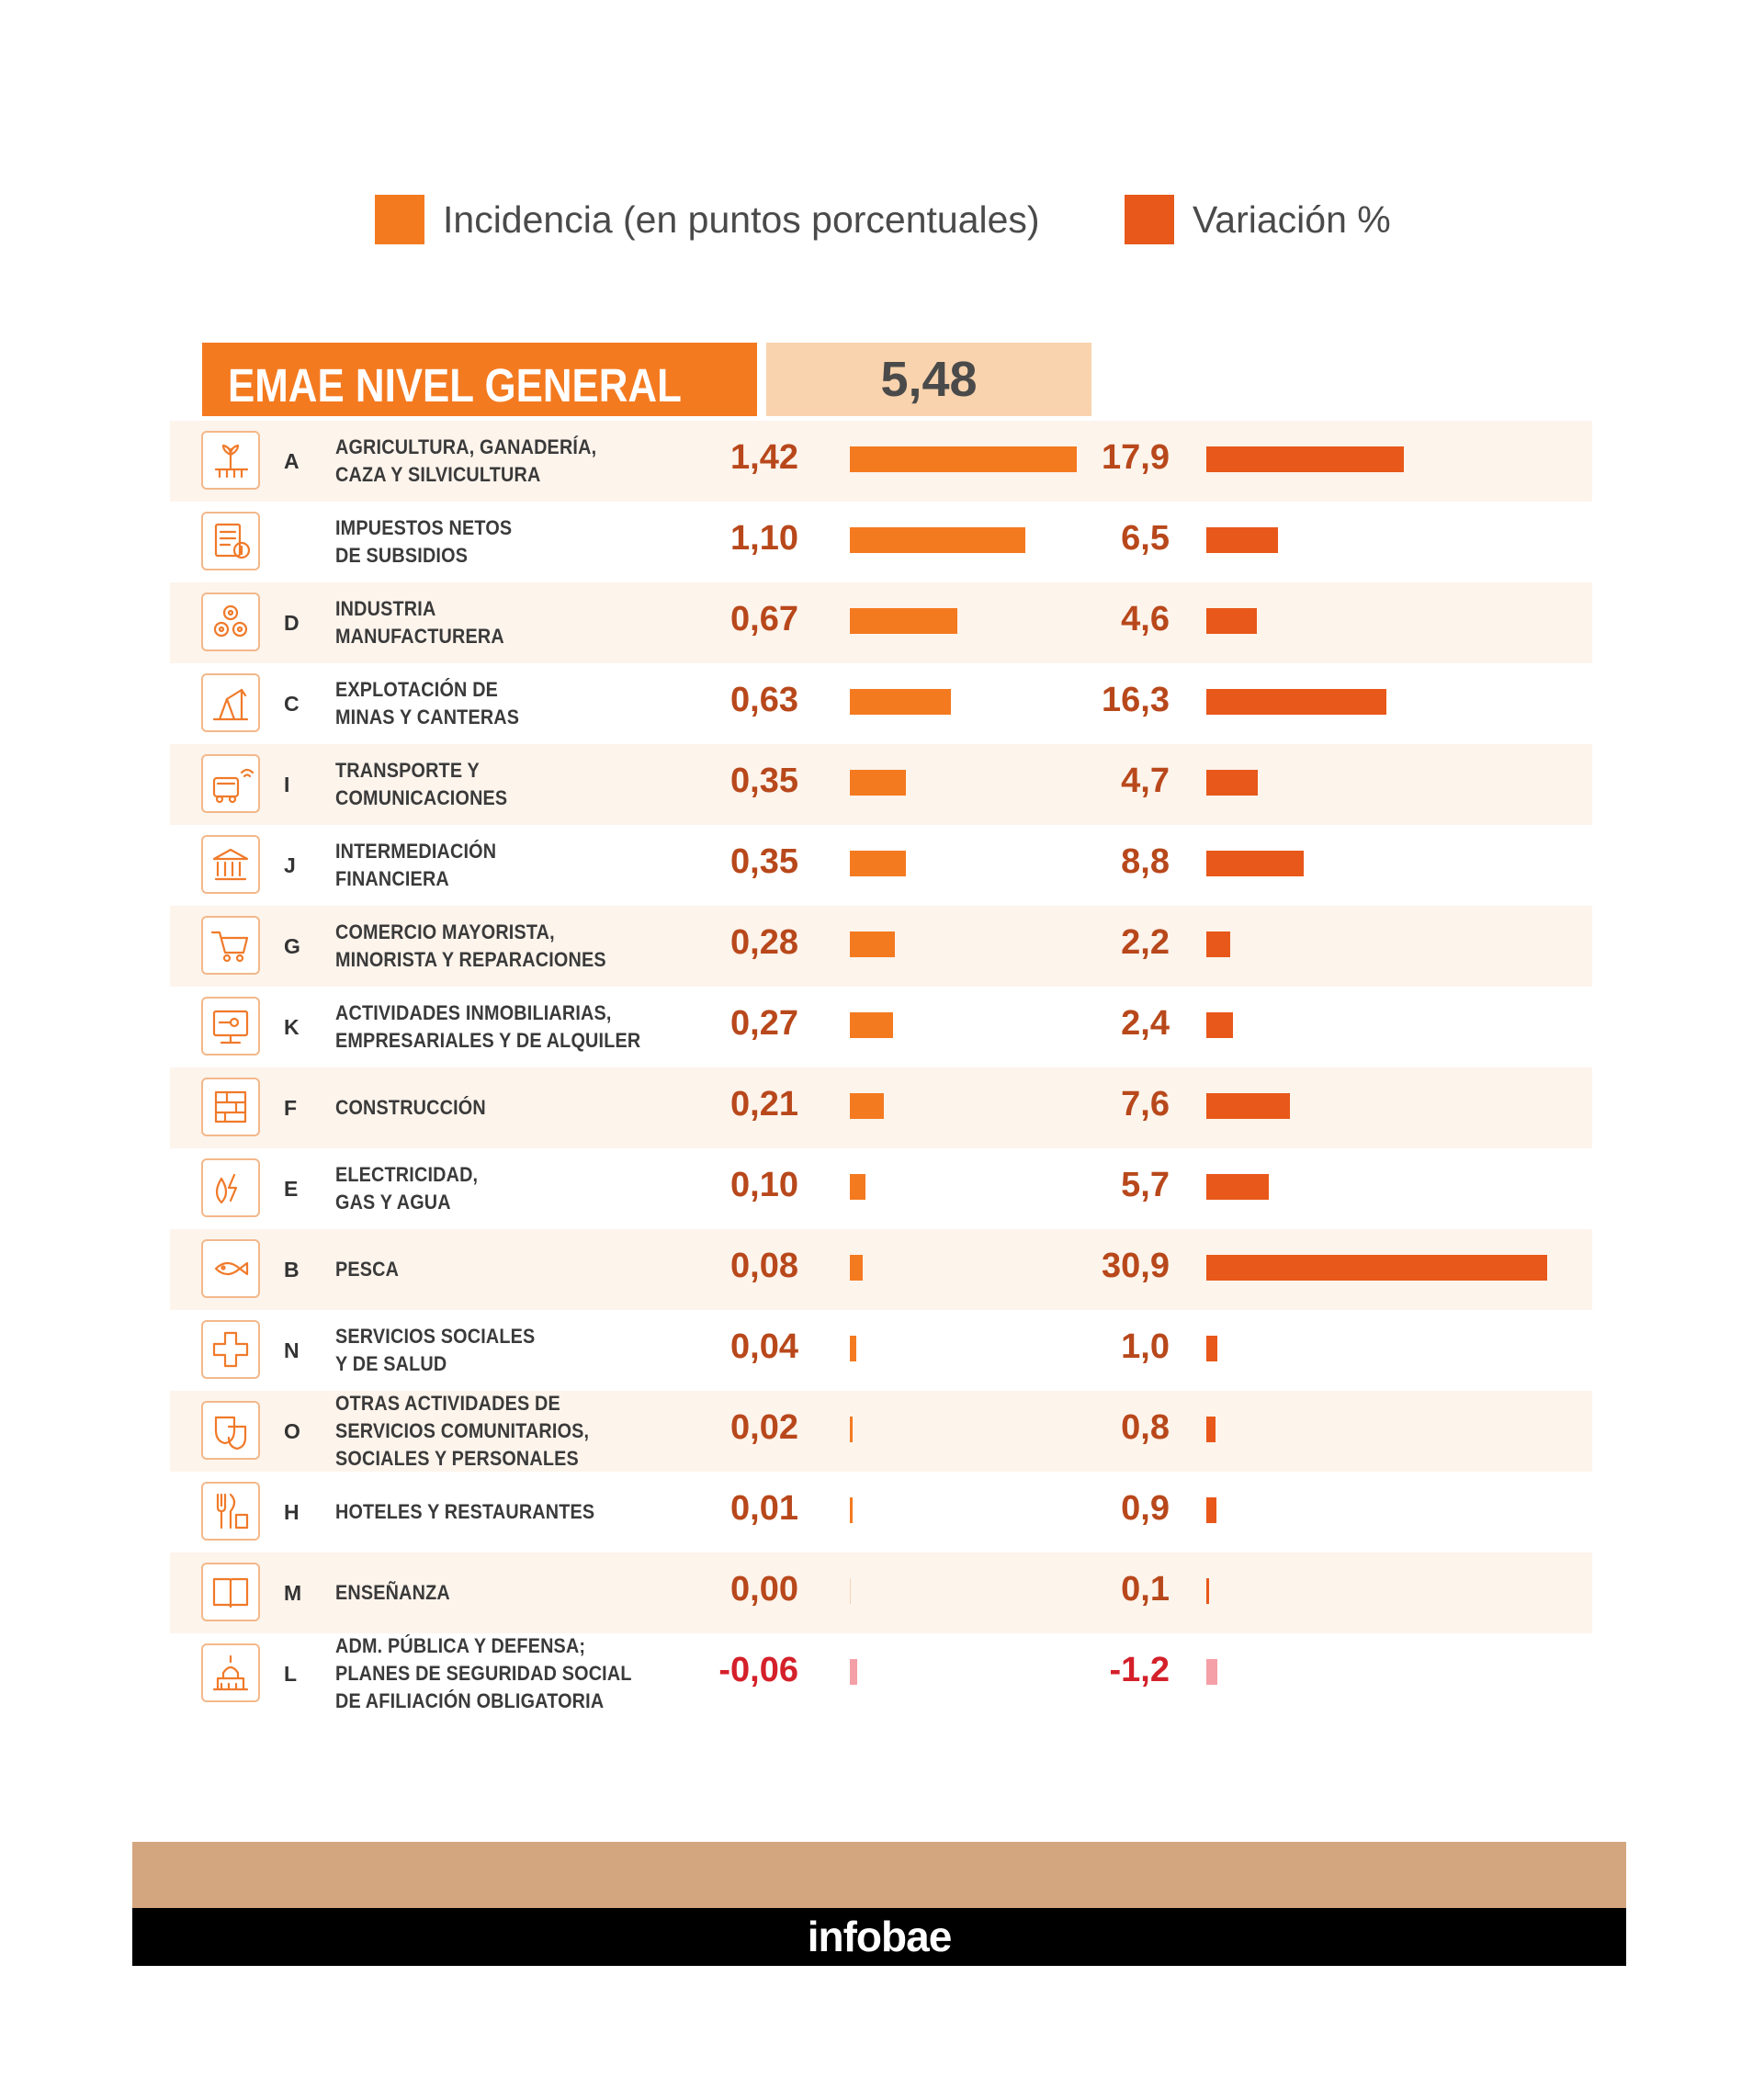  Describe the element at coordinates (230, 1672) in the screenshot. I see `capitol-icon` at that location.